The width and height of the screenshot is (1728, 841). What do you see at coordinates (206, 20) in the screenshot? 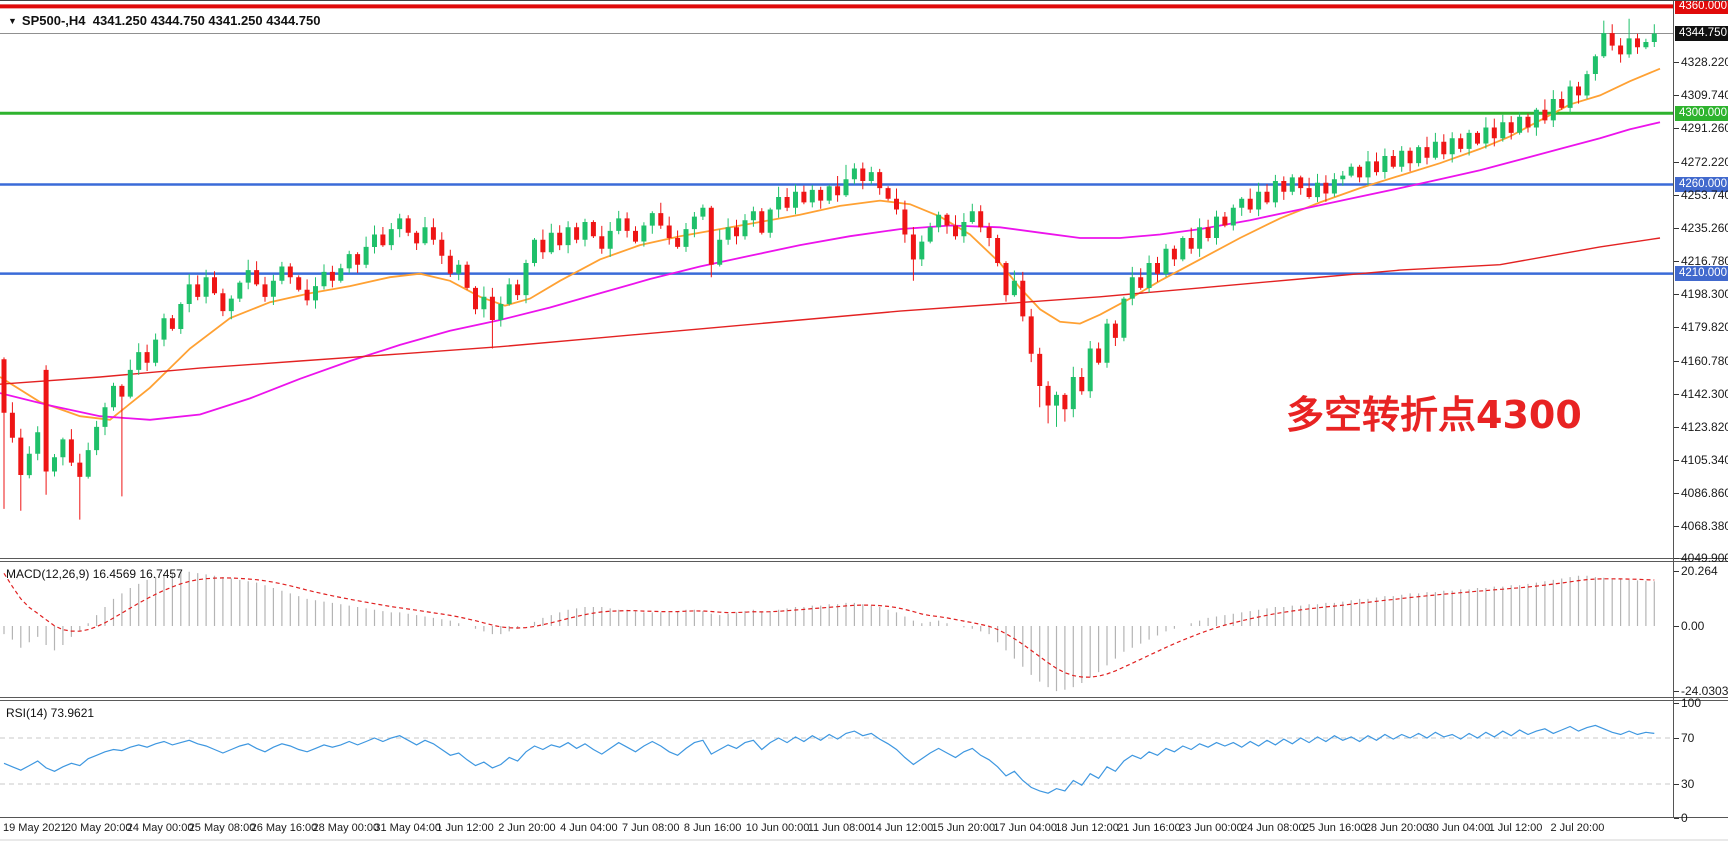
I see `chart-title-ohlc: 4341.250 4344.750 4341.250 4344.750` at bounding box center [206, 20].